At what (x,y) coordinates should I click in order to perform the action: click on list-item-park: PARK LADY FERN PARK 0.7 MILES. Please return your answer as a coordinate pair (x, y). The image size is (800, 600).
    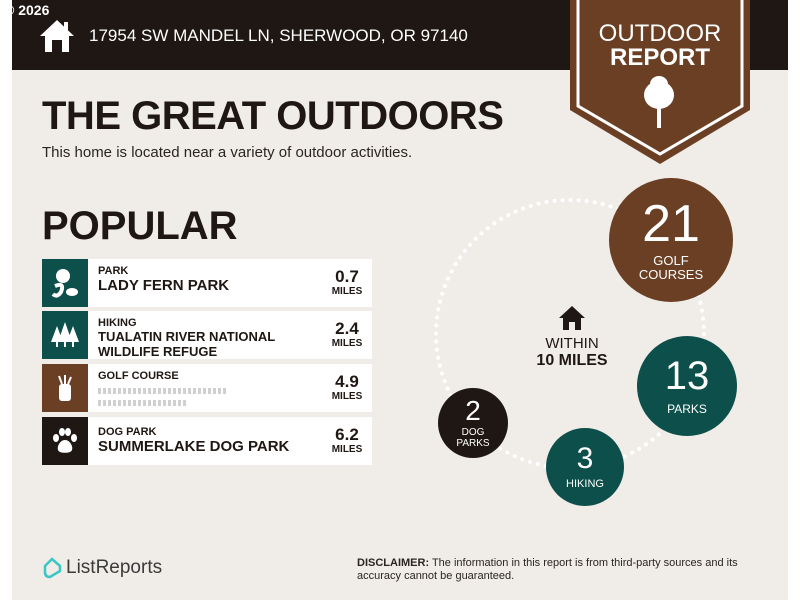
    Looking at the image, I should click on (207, 283).